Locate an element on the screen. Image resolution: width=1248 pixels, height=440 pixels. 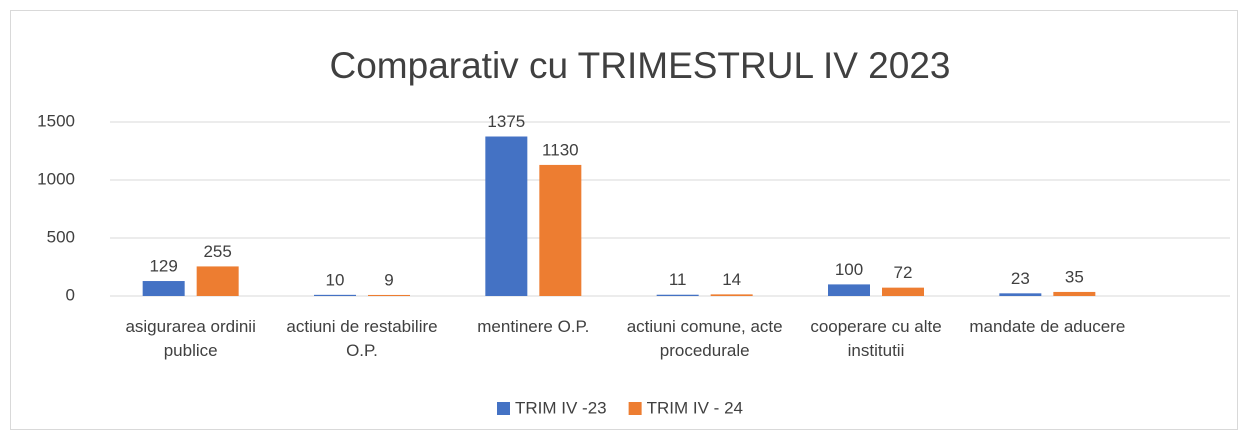
x-tick-label: asigurarea ordinii publice is located at coordinates (190, 338).